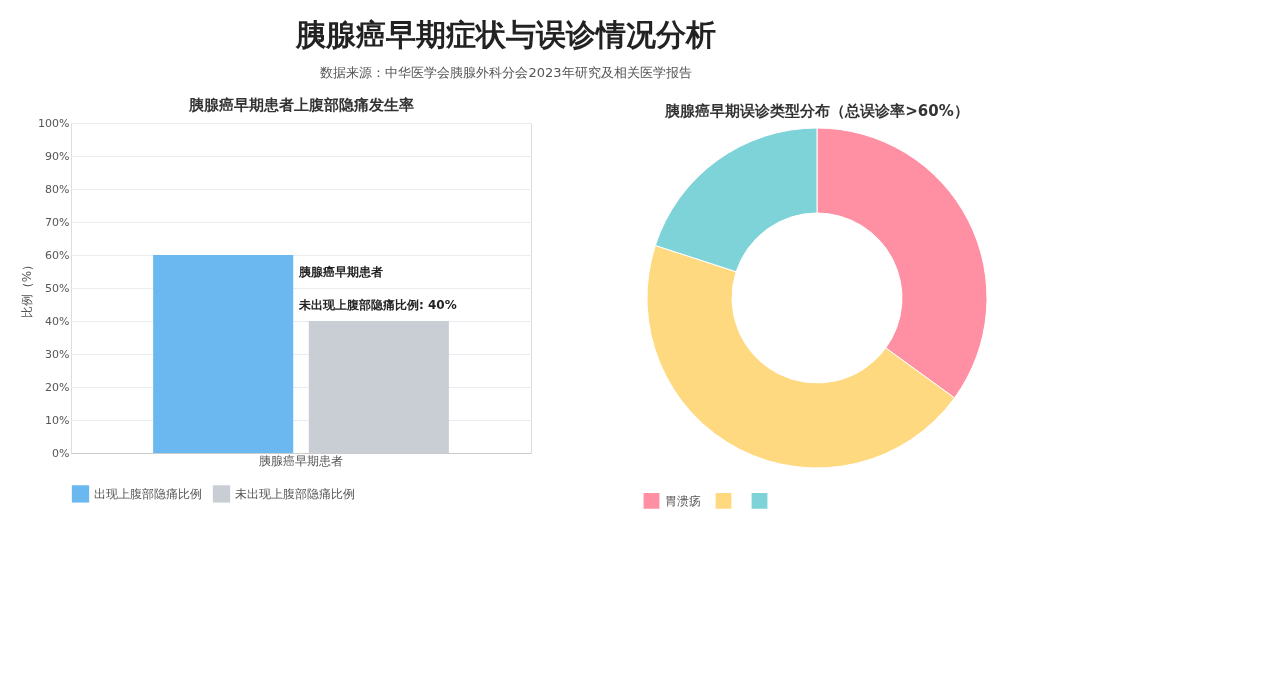 The height and width of the screenshot is (674, 1280). What do you see at coordinates (57, 288) in the screenshot?
I see `y-tick-label: 50%` at bounding box center [57, 288].